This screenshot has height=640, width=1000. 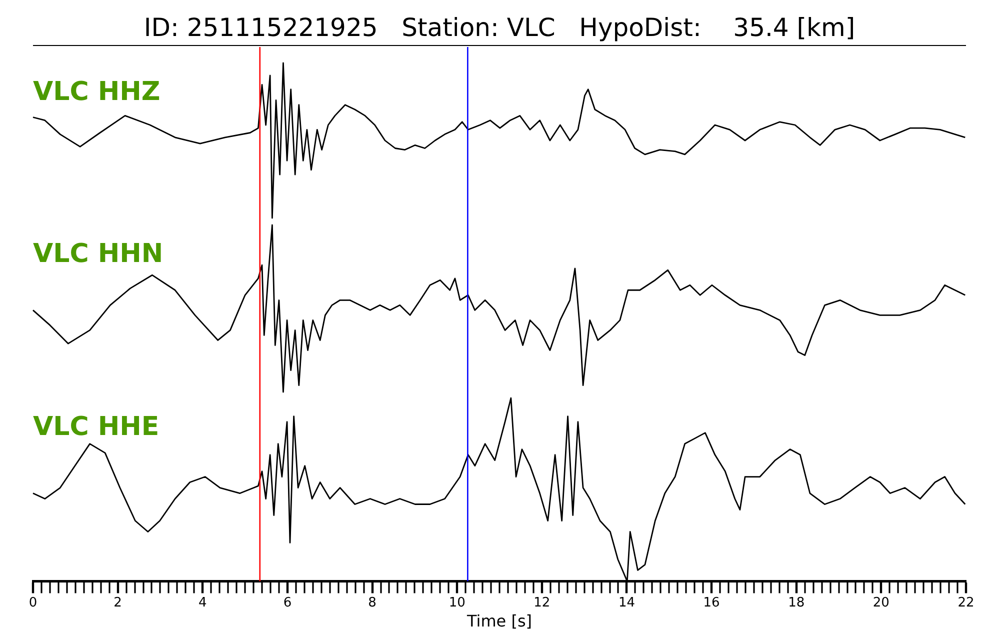 What do you see at coordinates (966, 602) in the screenshot?
I see `x-tick-label: 22` at bounding box center [966, 602].